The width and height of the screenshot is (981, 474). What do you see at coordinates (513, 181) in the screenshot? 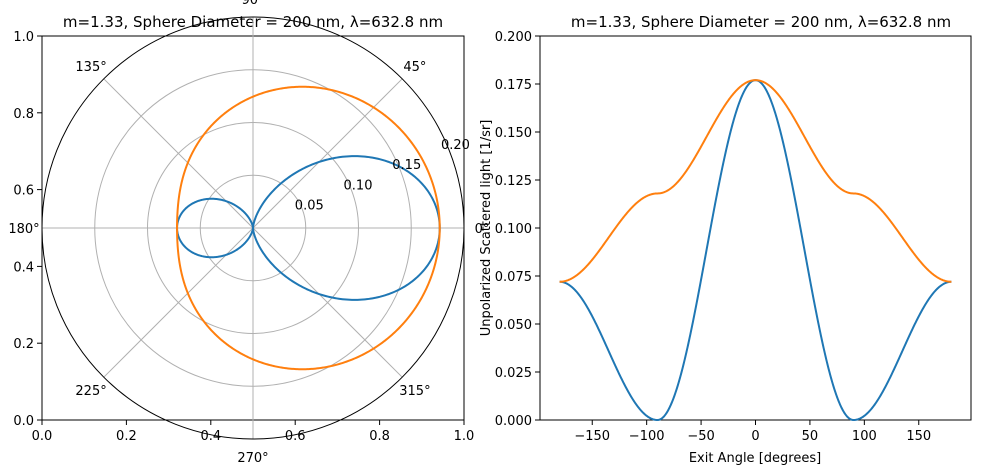
I see `line-y-tick-label: 0.125` at bounding box center [513, 181].